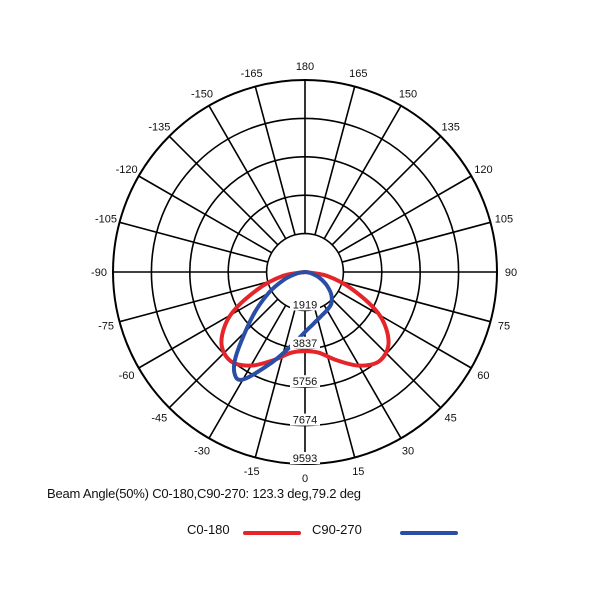  What do you see at coordinates (127, 376) in the screenshot?
I see `angle-tick-label: -60` at bounding box center [127, 376].